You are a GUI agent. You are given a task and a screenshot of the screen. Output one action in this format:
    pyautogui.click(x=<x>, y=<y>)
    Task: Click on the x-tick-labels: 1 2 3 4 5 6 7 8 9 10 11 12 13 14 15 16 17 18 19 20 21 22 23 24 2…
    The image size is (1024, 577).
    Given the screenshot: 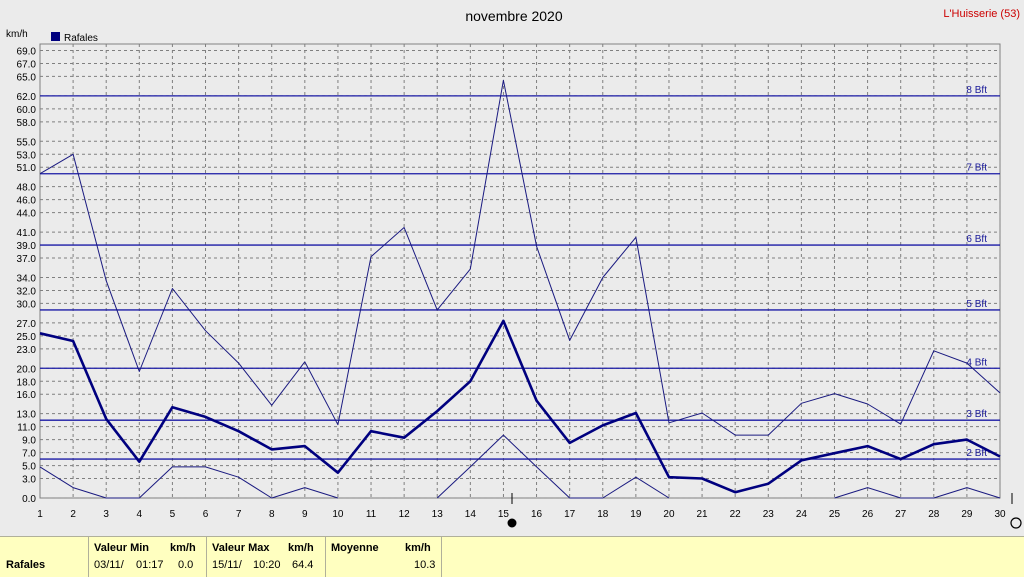 What is the action you would take?
    pyautogui.click(x=521, y=514)
    